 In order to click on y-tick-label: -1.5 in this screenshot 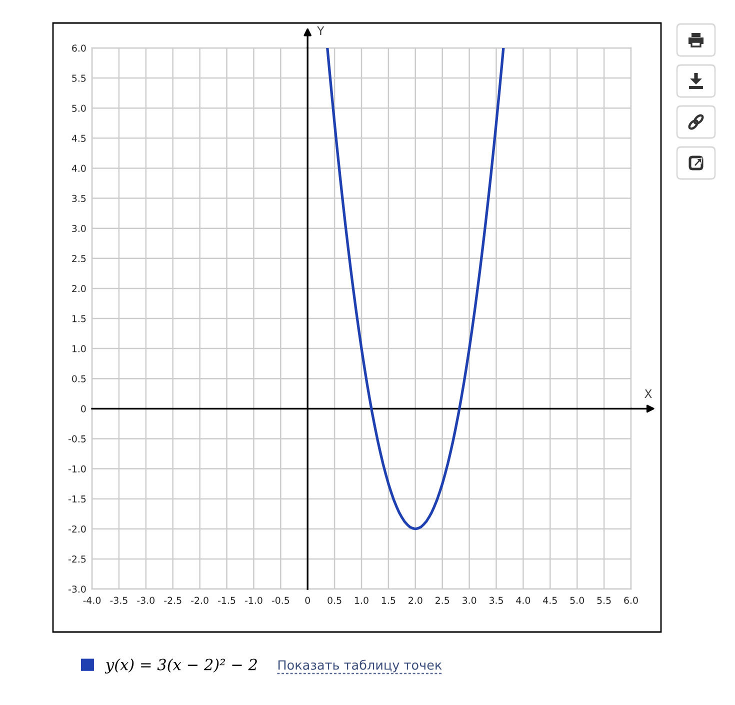, I will do `click(77, 499)`.